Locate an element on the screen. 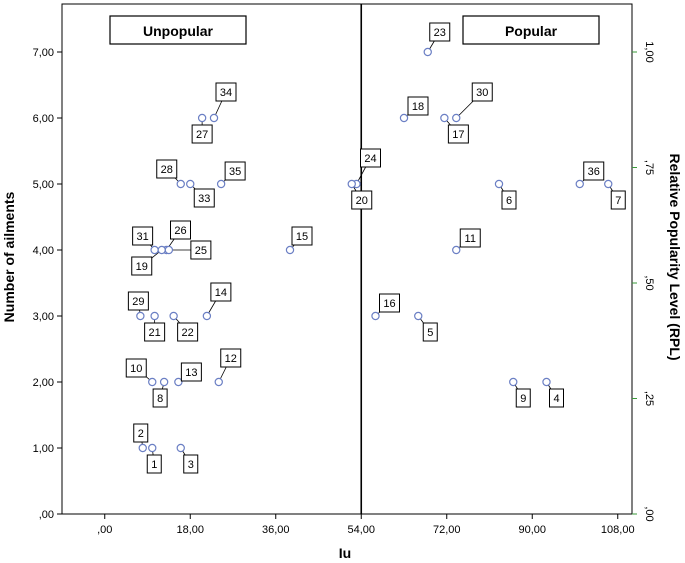  y-tick-label: 7,00 is located at coordinates (43, 53).